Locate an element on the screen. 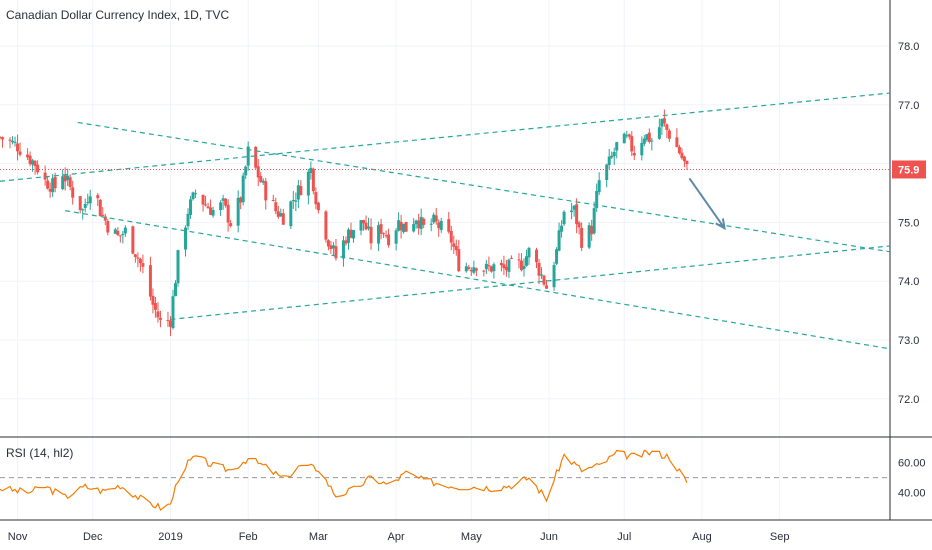 The image size is (932, 550). price-tick-label: 73.0 is located at coordinates (908, 341).